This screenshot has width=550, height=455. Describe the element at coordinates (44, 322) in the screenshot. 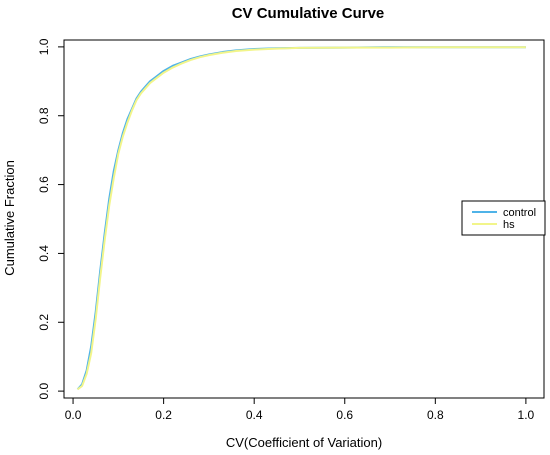

I see `y-tick-label: 0.2` at that location.